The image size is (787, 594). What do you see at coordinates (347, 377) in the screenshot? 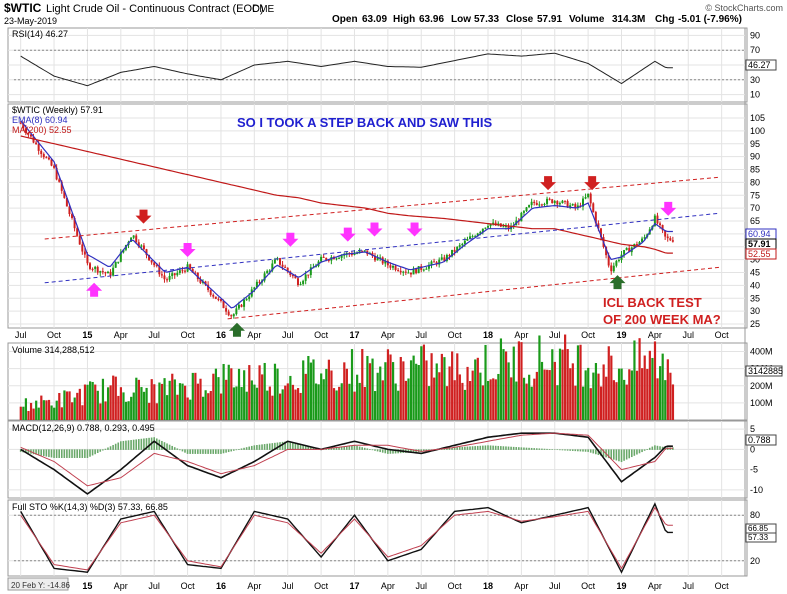
I see `volume-bars` at bounding box center [347, 377].